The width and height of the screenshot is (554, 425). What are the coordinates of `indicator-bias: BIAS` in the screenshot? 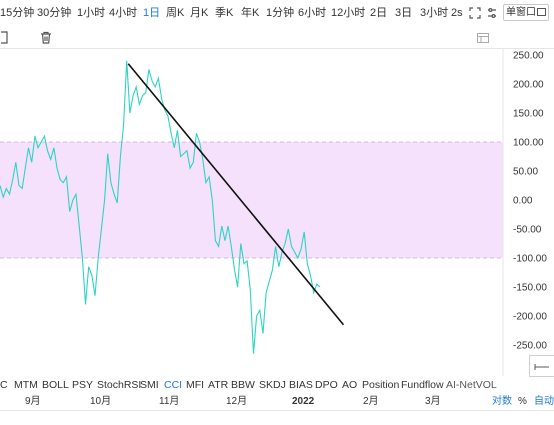 It's located at (301, 385).